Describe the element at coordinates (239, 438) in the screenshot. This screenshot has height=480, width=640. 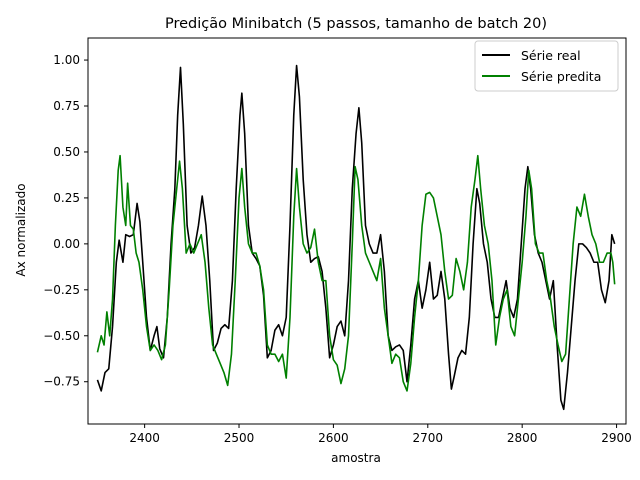
I see `x-tick-label: 2500` at that location.